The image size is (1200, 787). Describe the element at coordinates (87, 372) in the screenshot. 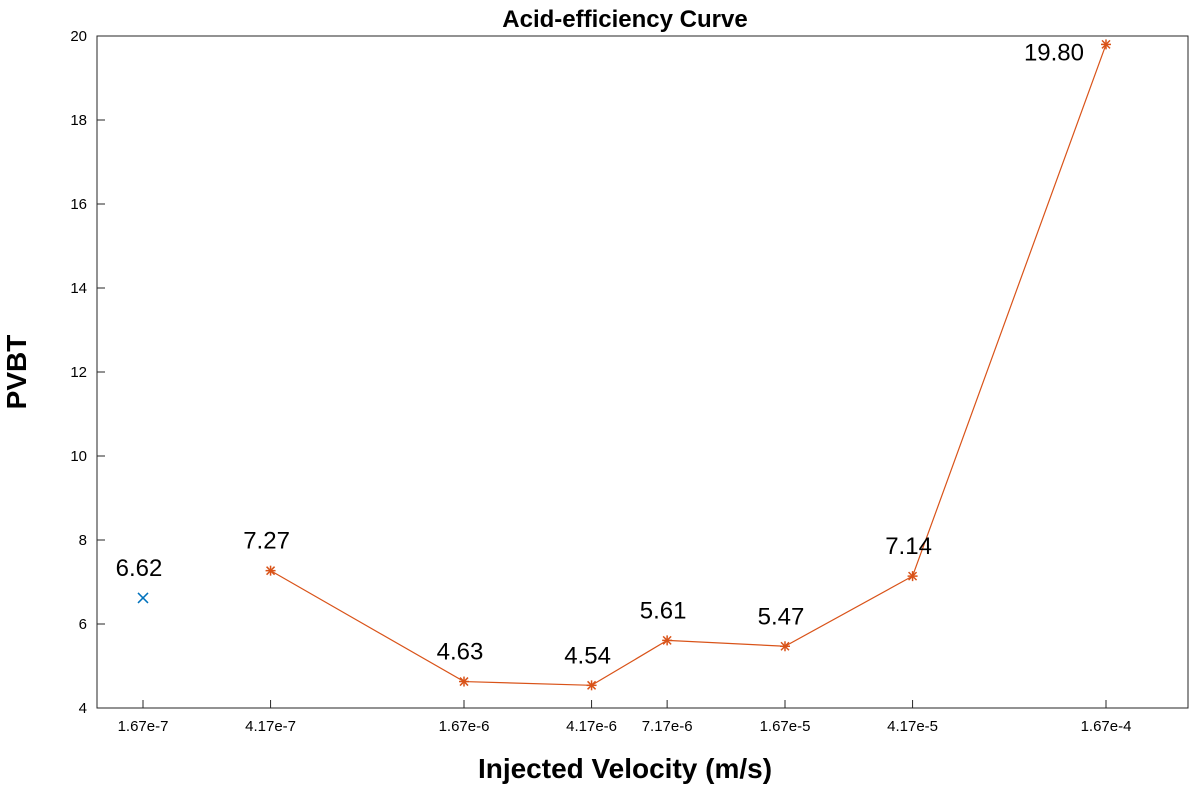

I see `y-axis: 4 6 8 10 12 14 16 18 20` at that location.